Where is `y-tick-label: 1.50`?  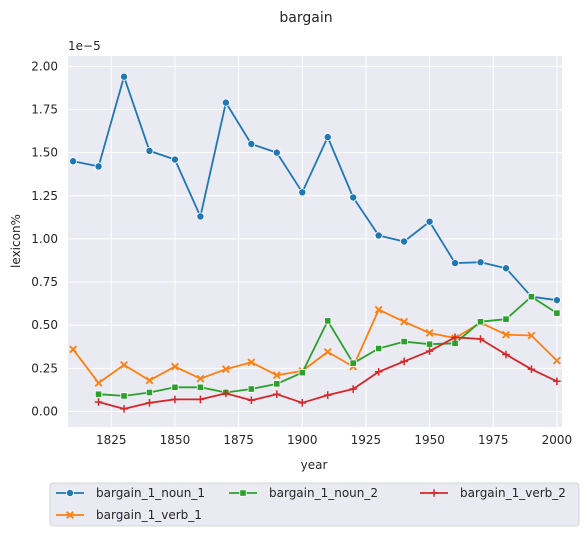
y-tick-label: 1.50 is located at coordinates (44, 153).